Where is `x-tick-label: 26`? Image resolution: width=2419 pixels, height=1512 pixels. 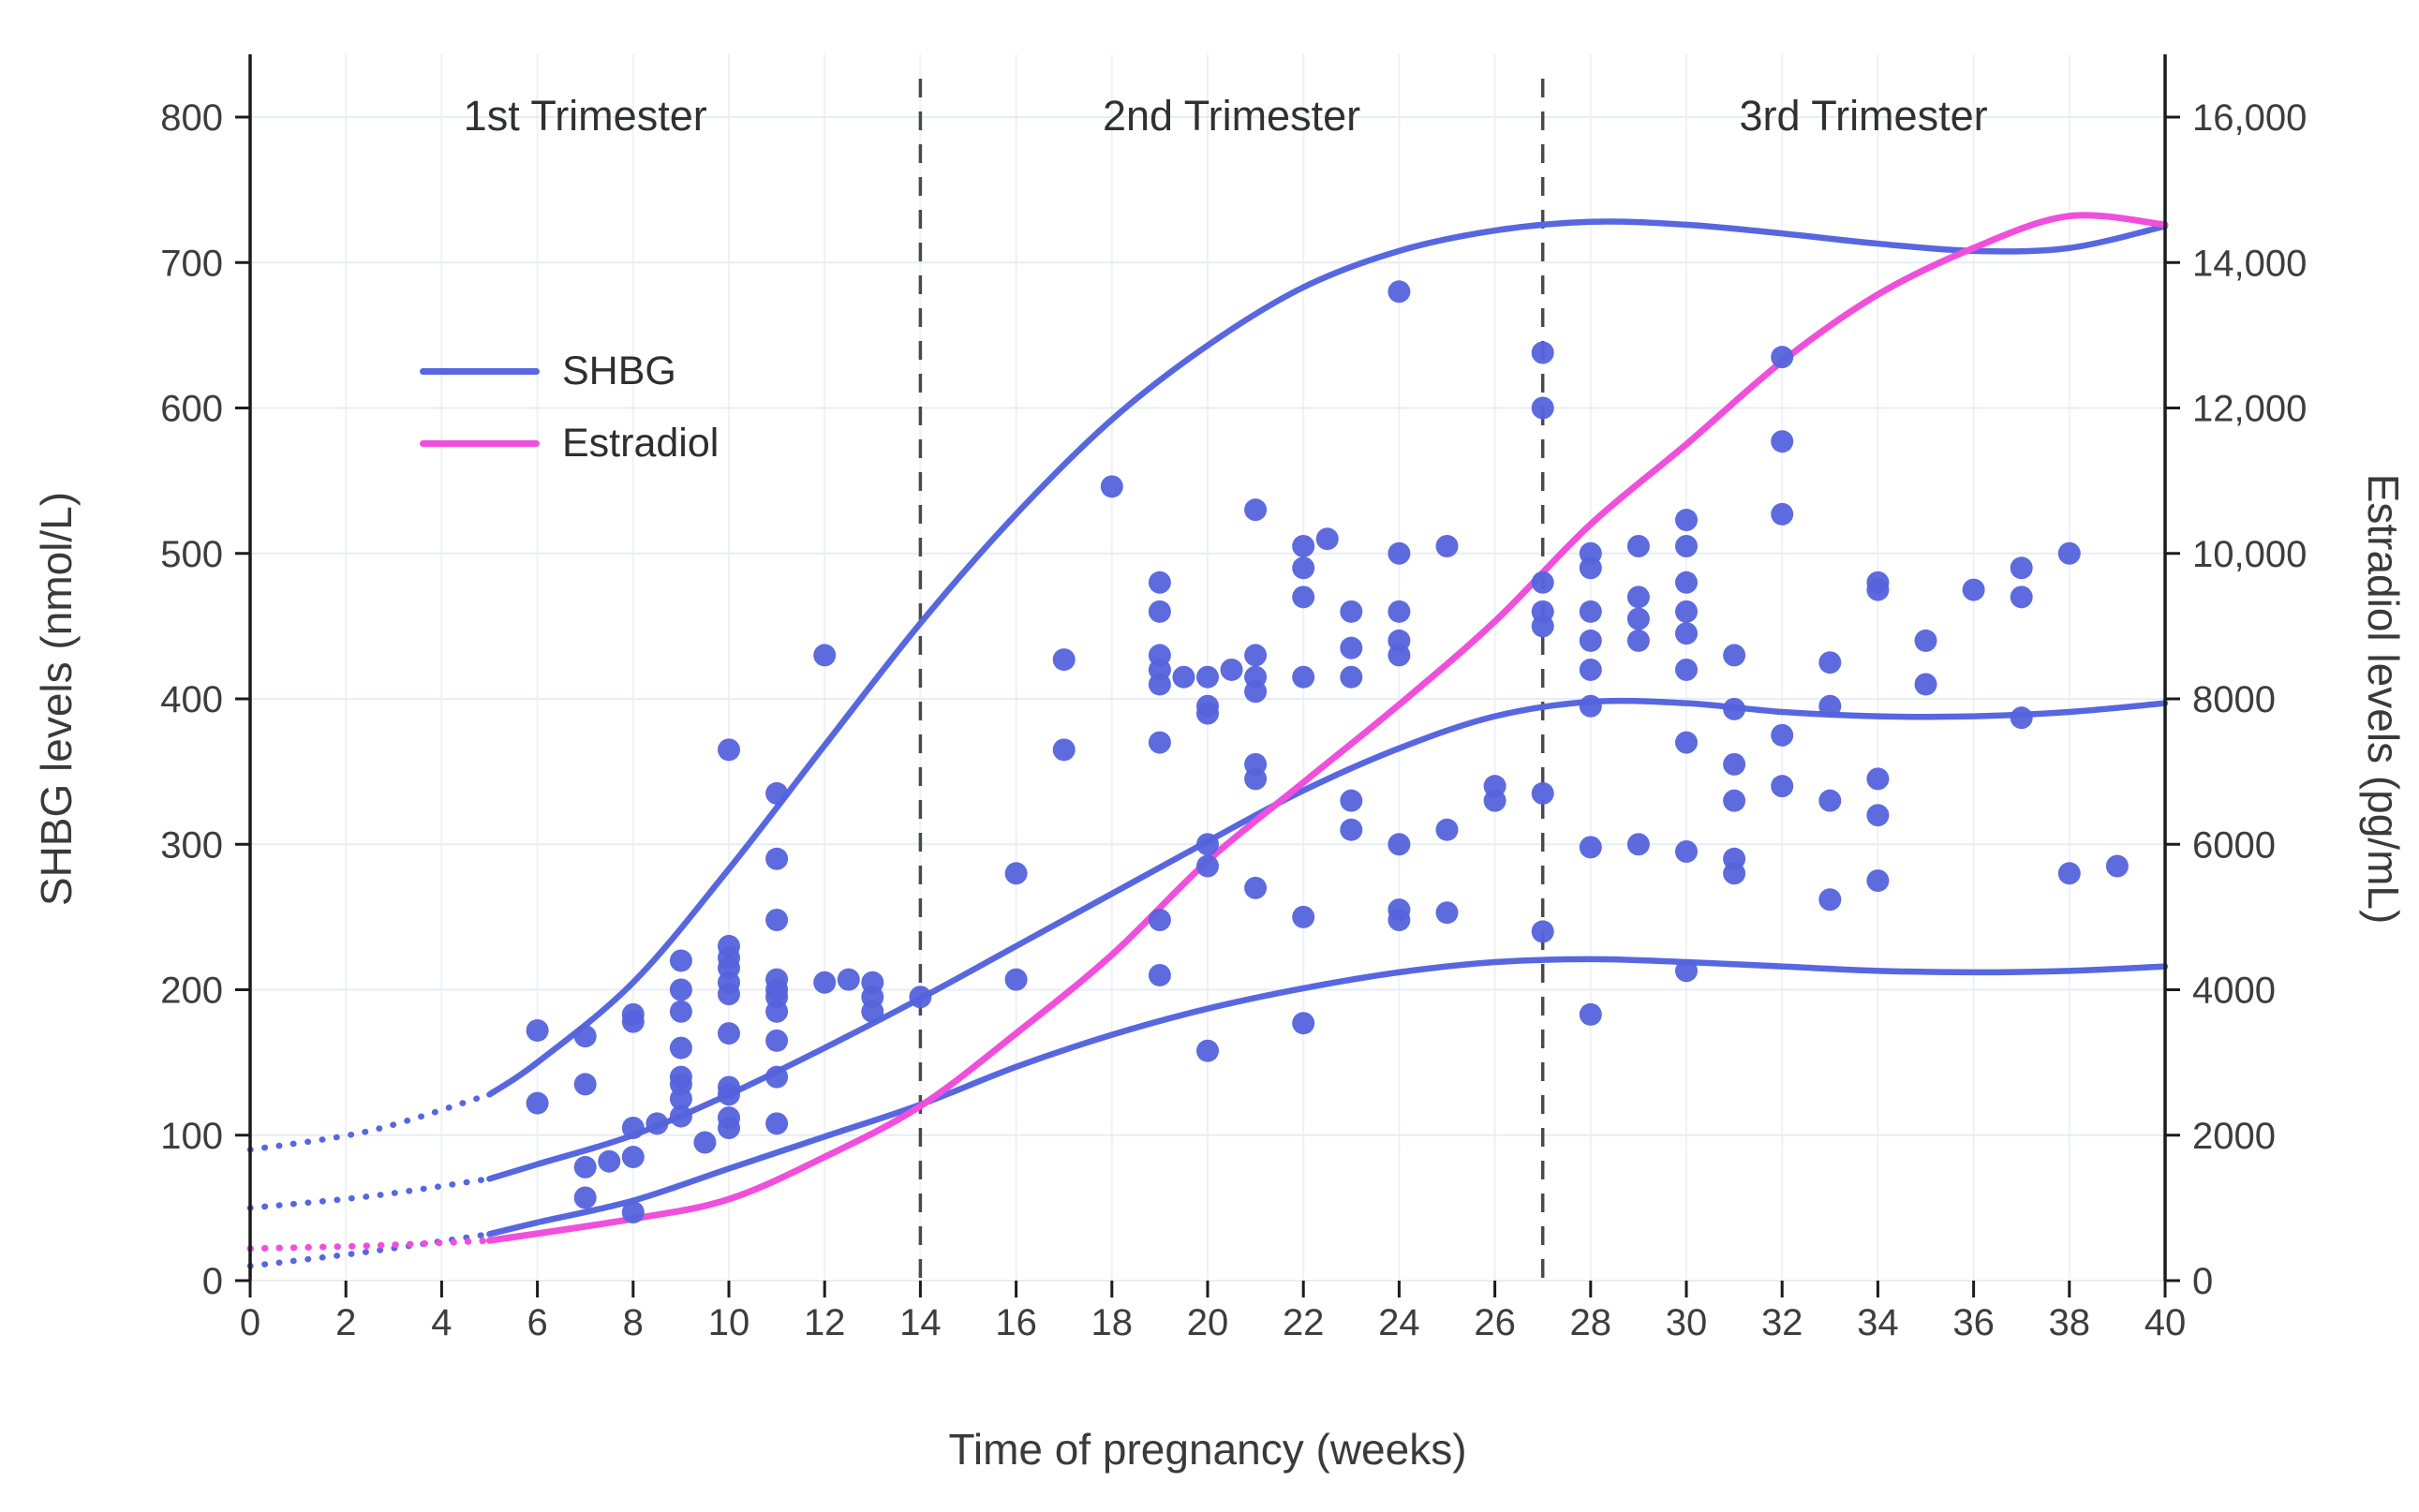 x-tick-label: 26 is located at coordinates (1495, 1322).